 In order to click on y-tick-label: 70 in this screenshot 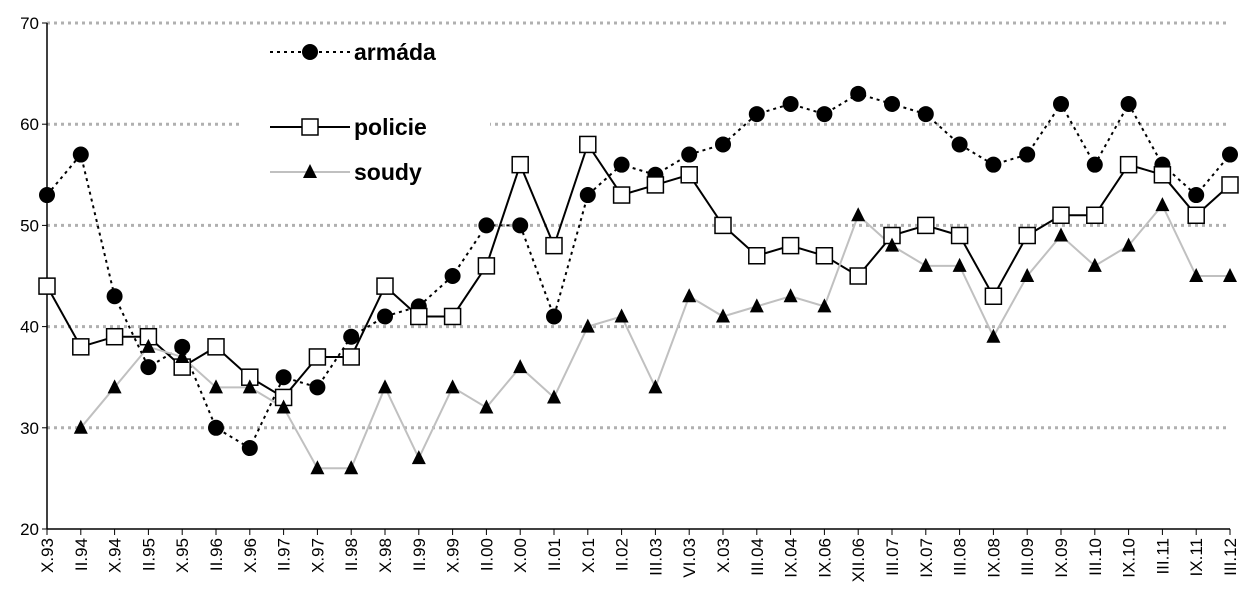, I will do `click(29, 23)`.